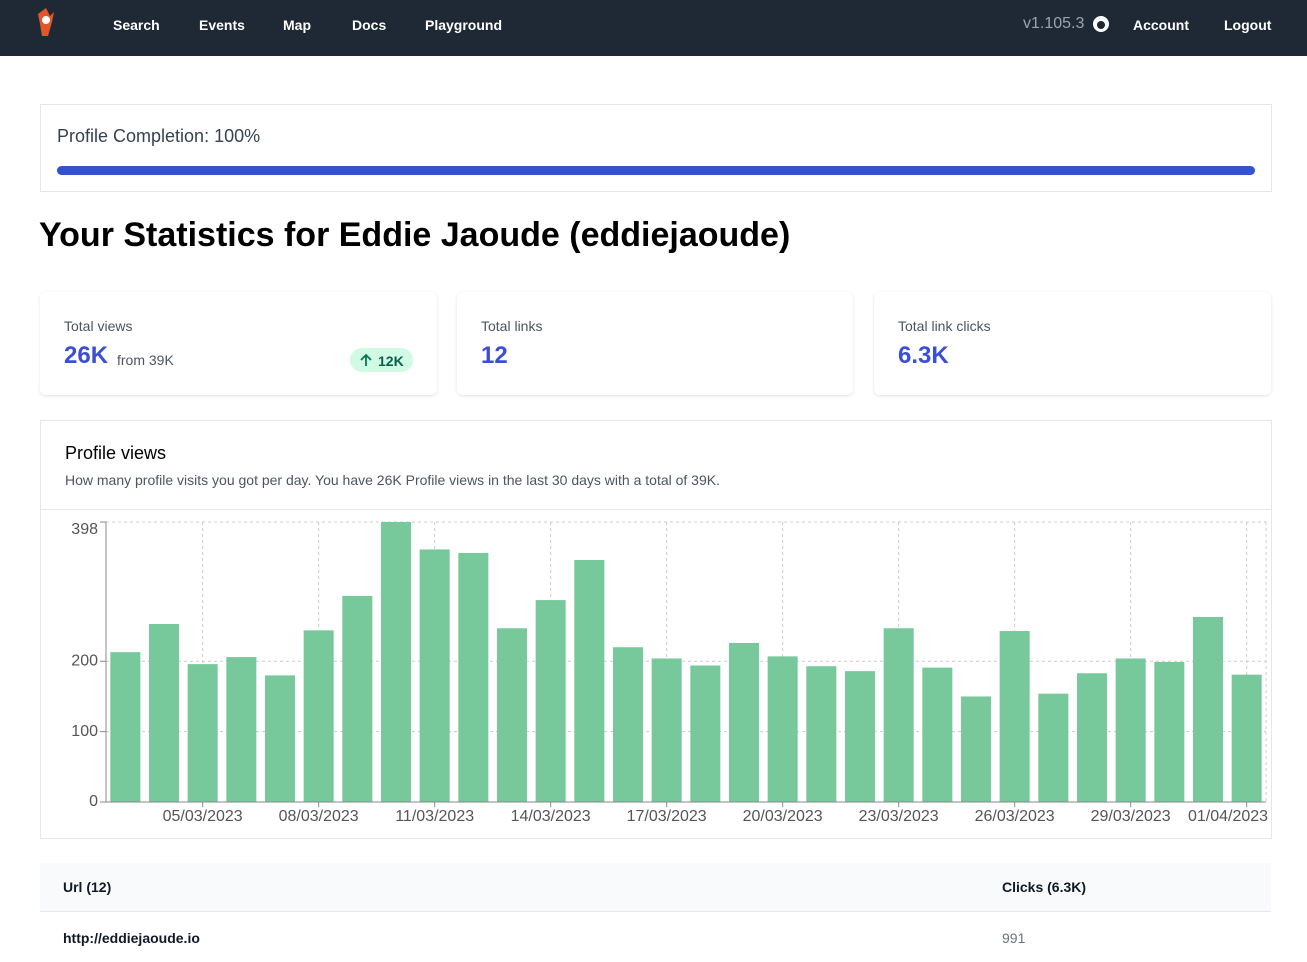 The height and width of the screenshot is (962, 1307). I want to click on stat-label: Total link clicks, so click(944, 326).